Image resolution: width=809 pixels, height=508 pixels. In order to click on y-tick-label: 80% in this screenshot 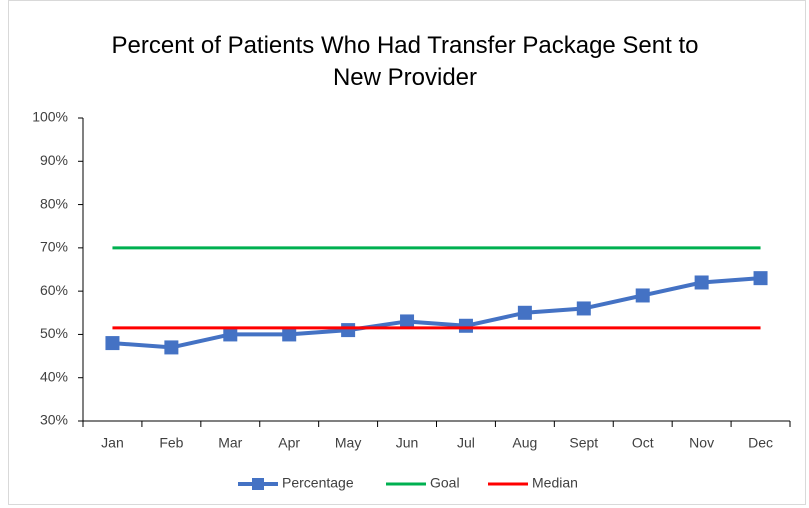, I will do `click(54, 203)`.